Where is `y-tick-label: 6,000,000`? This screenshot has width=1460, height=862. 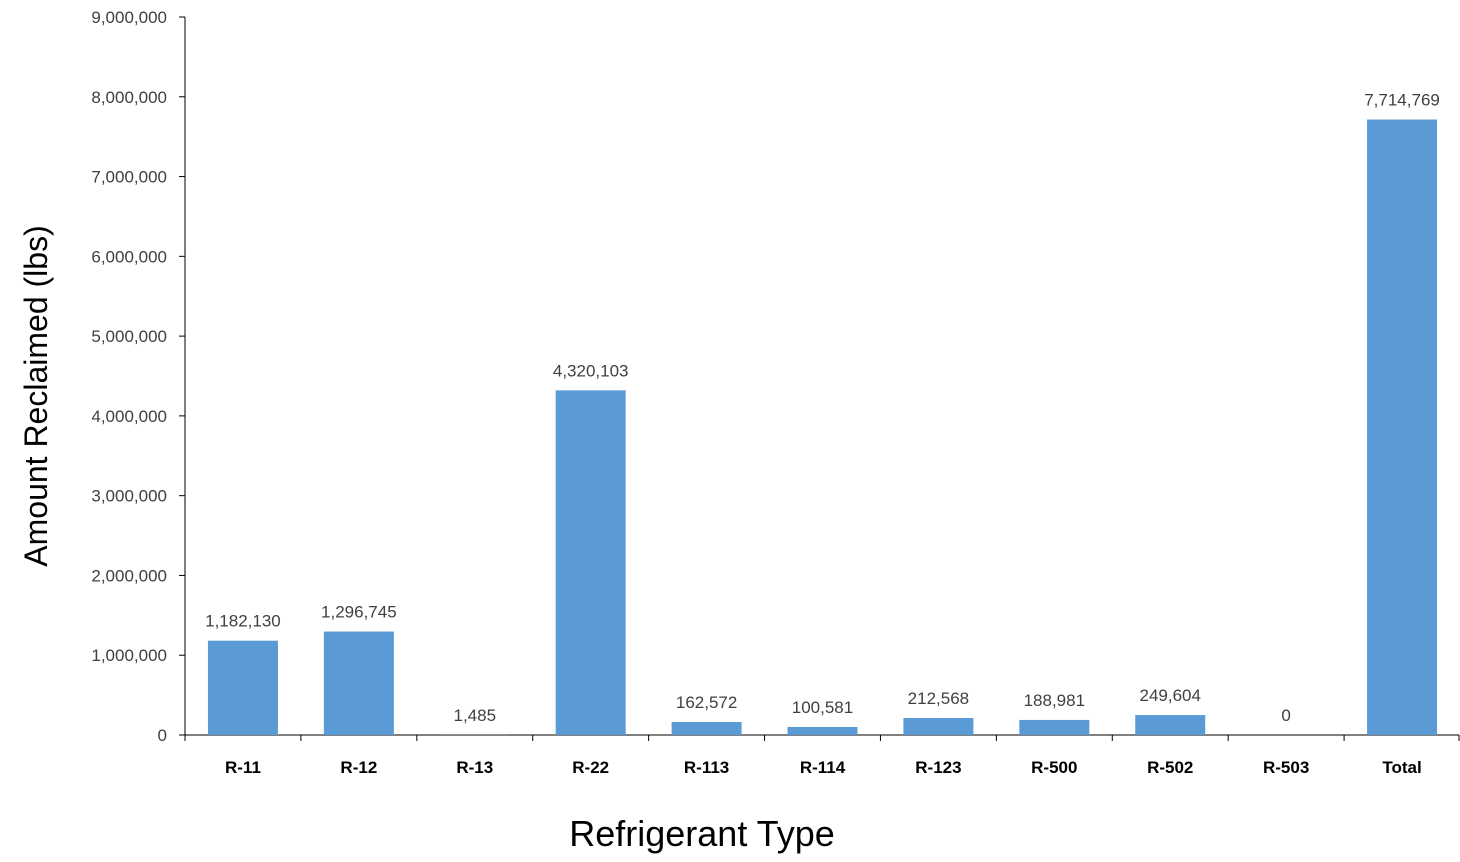 y-tick-label: 6,000,000 is located at coordinates (129, 256).